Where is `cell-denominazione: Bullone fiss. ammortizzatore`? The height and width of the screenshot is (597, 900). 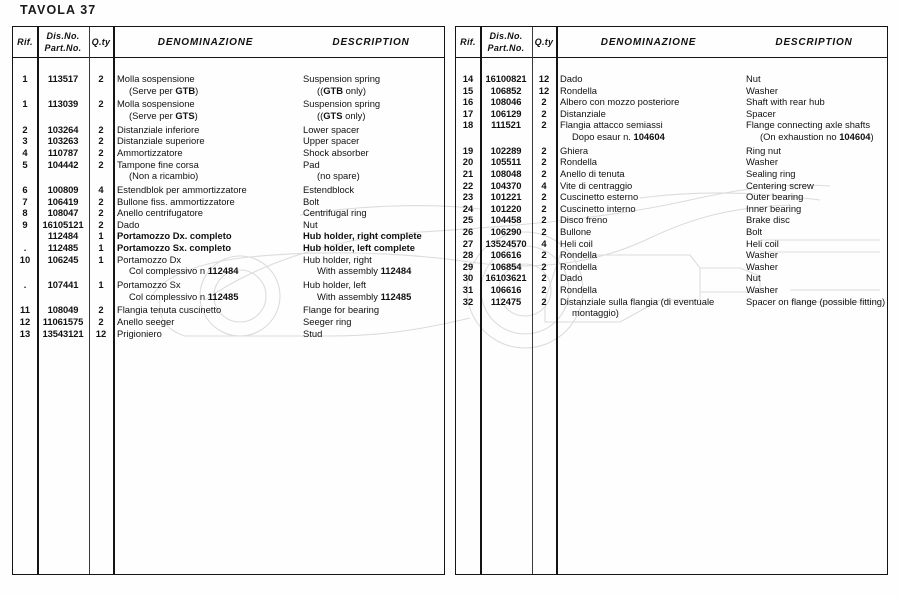 cell-denominazione: Bullone fiss. ammortizzatore is located at coordinates (176, 201).